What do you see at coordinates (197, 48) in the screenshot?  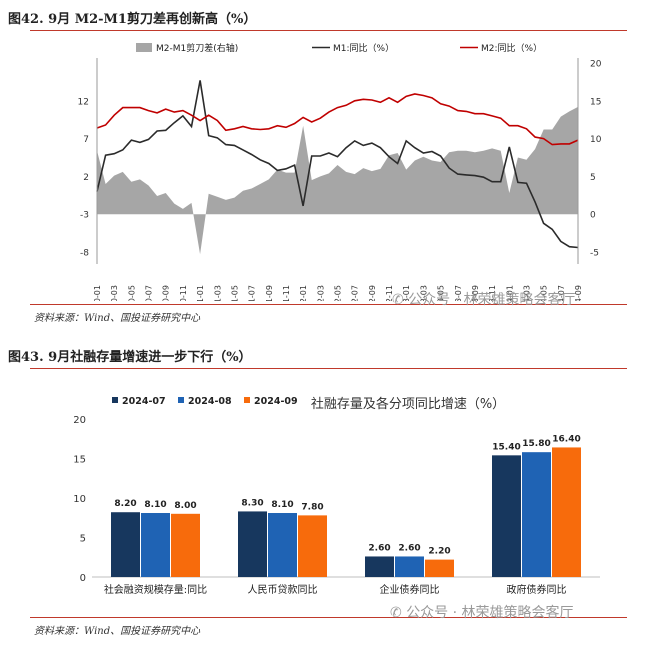 I see `legend-label-spread: M2-M1剪刀差(右轴)` at bounding box center [197, 48].